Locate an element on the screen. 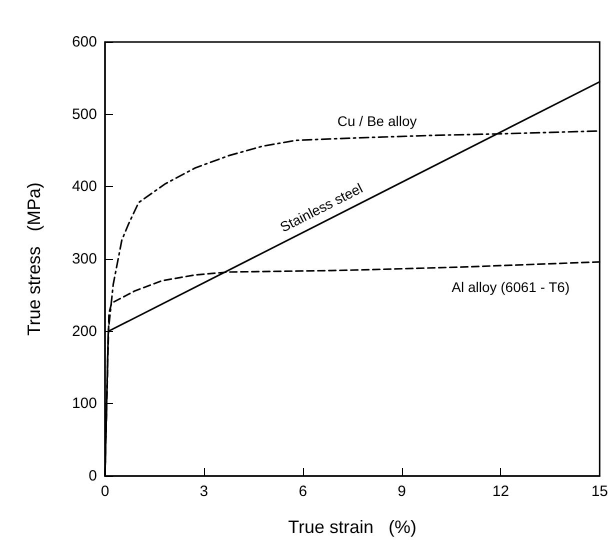 The height and width of the screenshot is (543, 611). y-tick-label: 400 is located at coordinates (84, 187).